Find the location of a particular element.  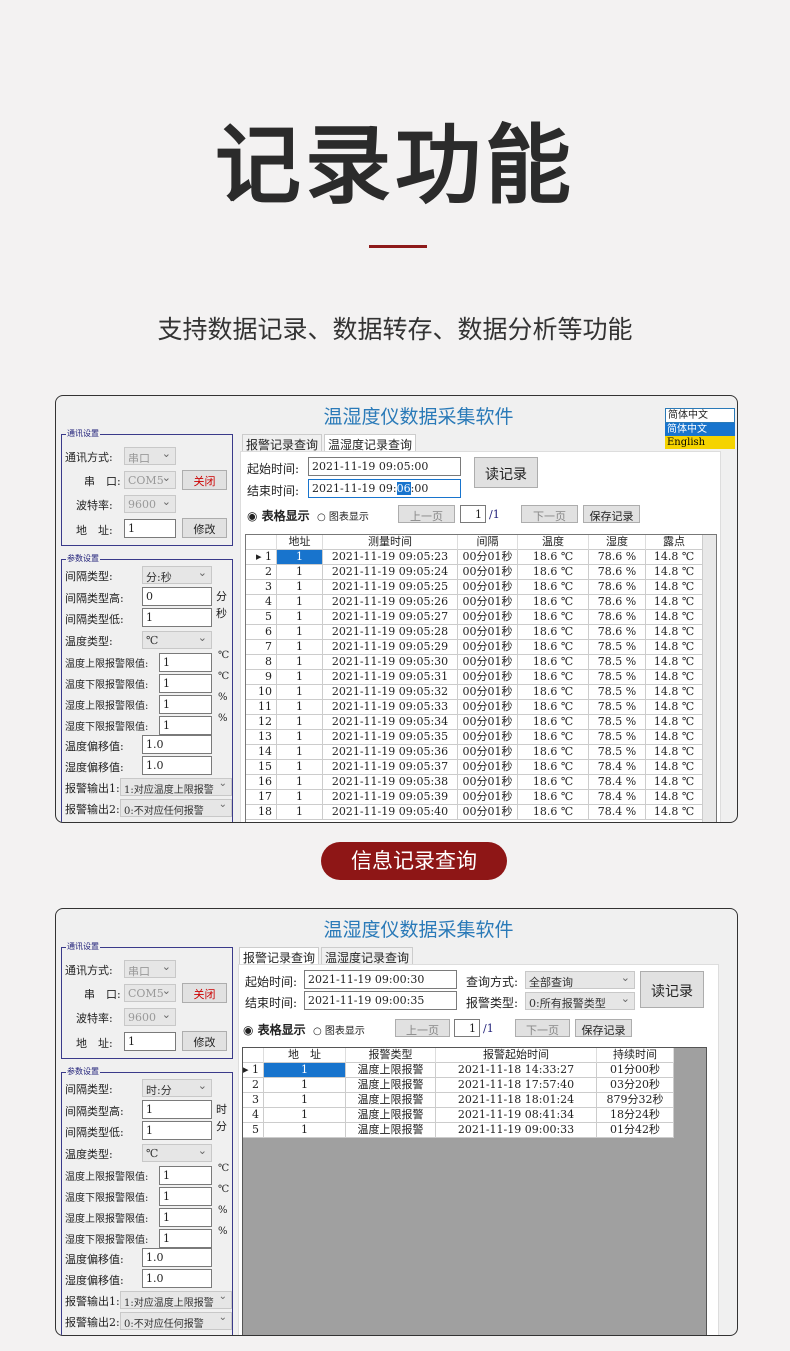

table-cell: 2021-11-19 09:05:26 is located at coordinates (390, 602).